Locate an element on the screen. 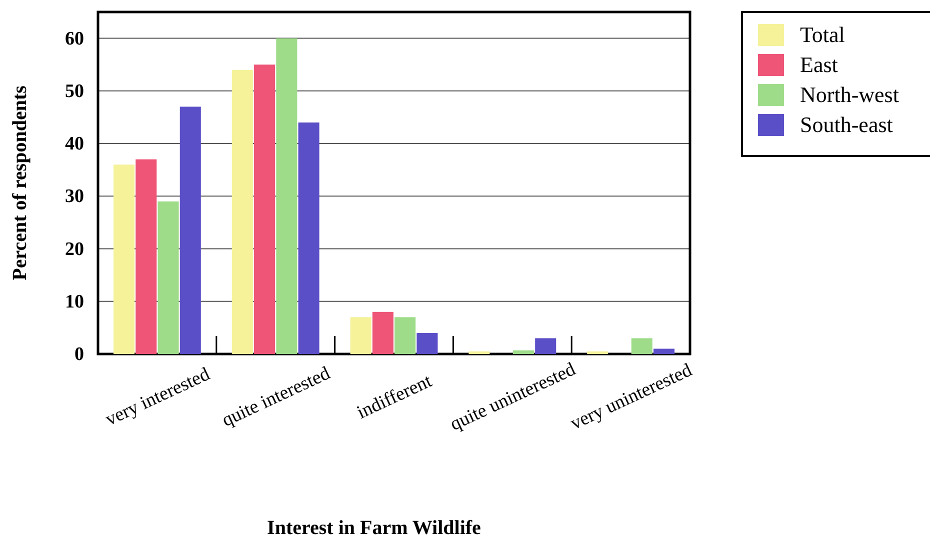  y-tick-label: 0 is located at coordinates (79, 355).